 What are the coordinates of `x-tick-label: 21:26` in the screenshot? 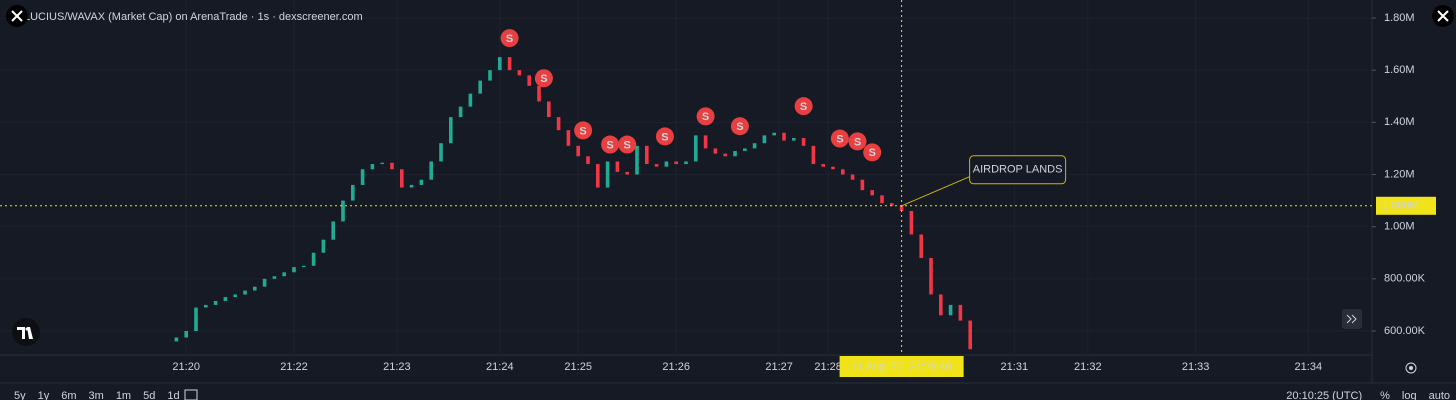 It's located at (676, 367).